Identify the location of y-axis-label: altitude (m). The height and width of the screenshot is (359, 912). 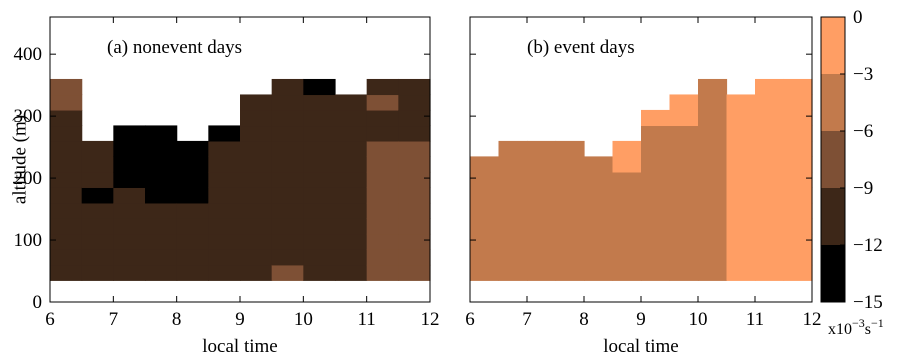
(19, 159).